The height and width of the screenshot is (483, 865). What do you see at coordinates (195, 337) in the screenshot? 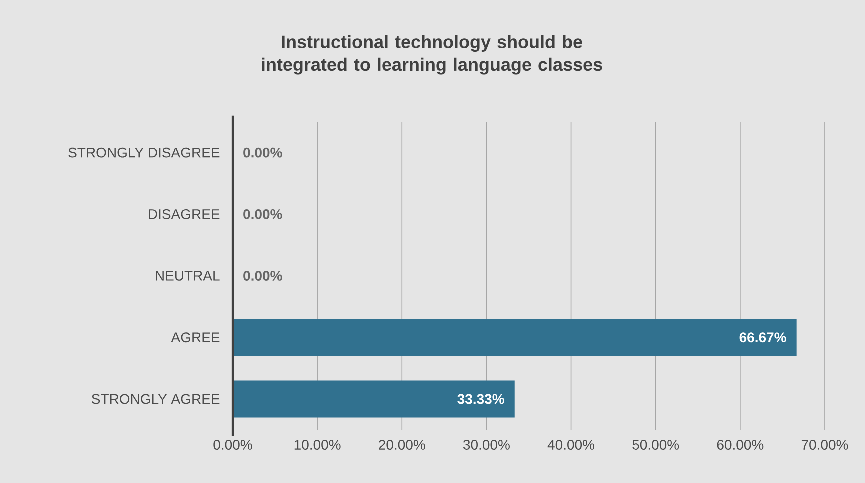
I see `y-tick-label: AGREE` at bounding box center [195, 337].